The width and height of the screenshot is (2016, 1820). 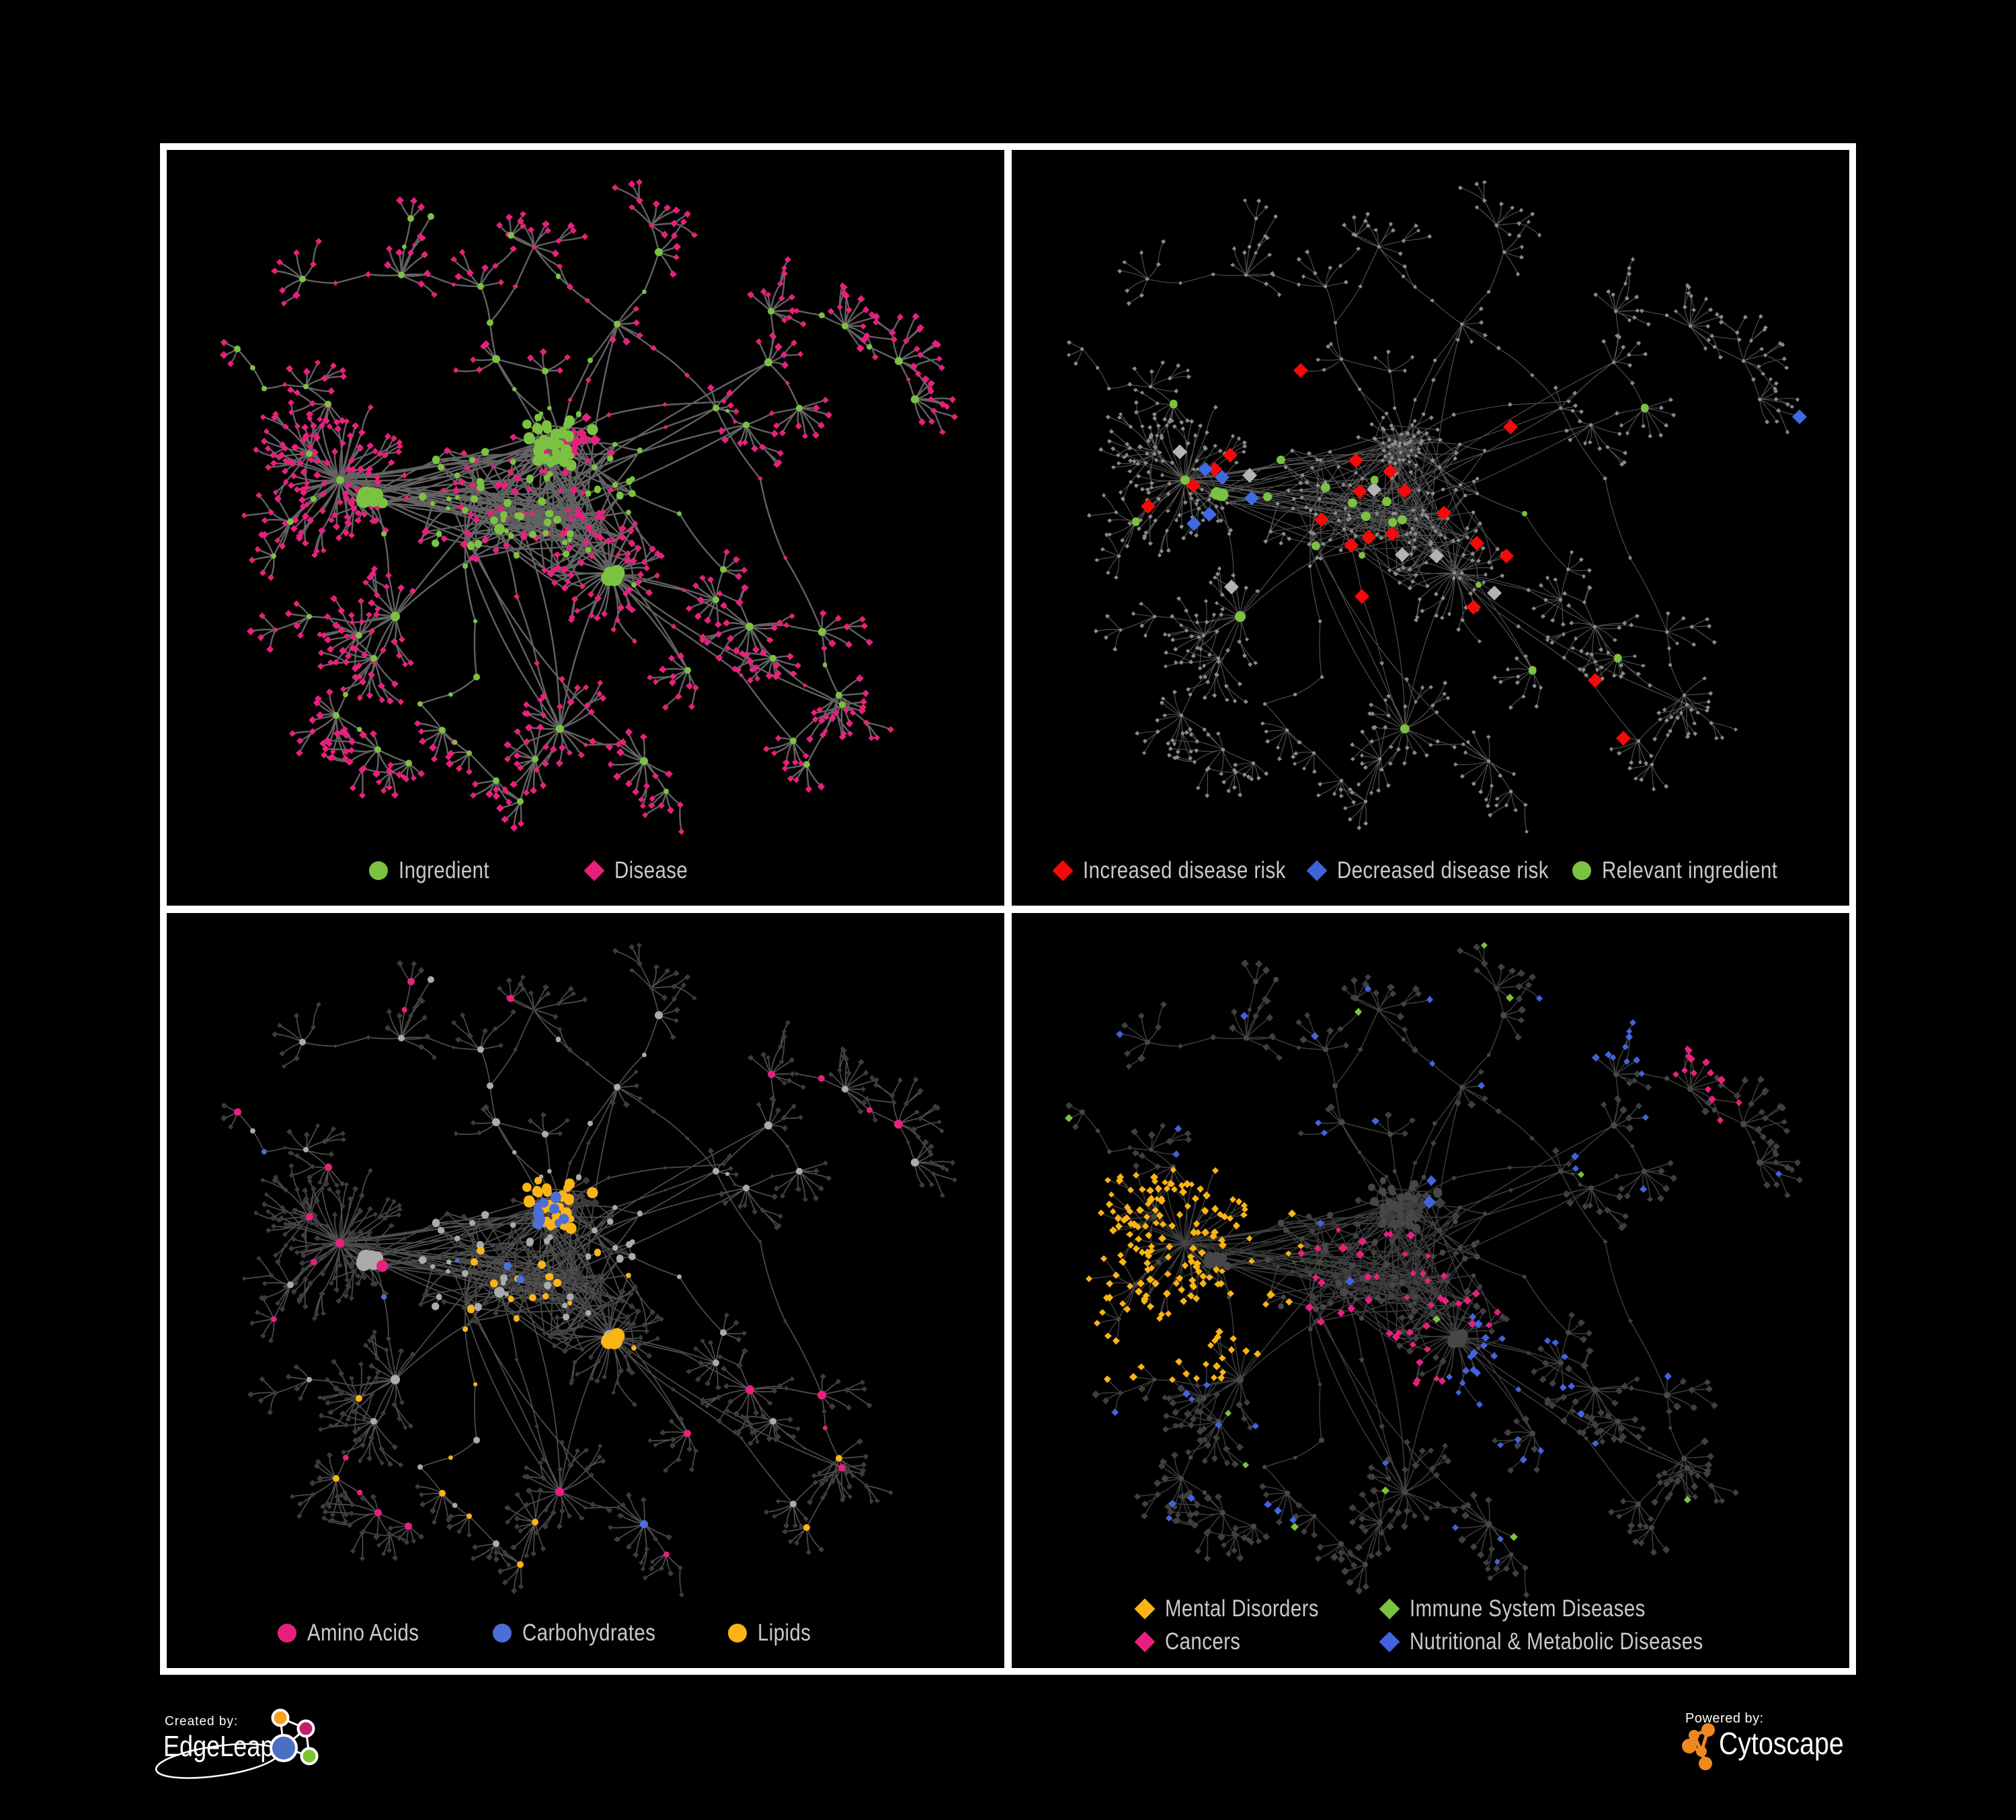 I want to click on svg-text: EdgeLeap, so click(x=218, y=1746).